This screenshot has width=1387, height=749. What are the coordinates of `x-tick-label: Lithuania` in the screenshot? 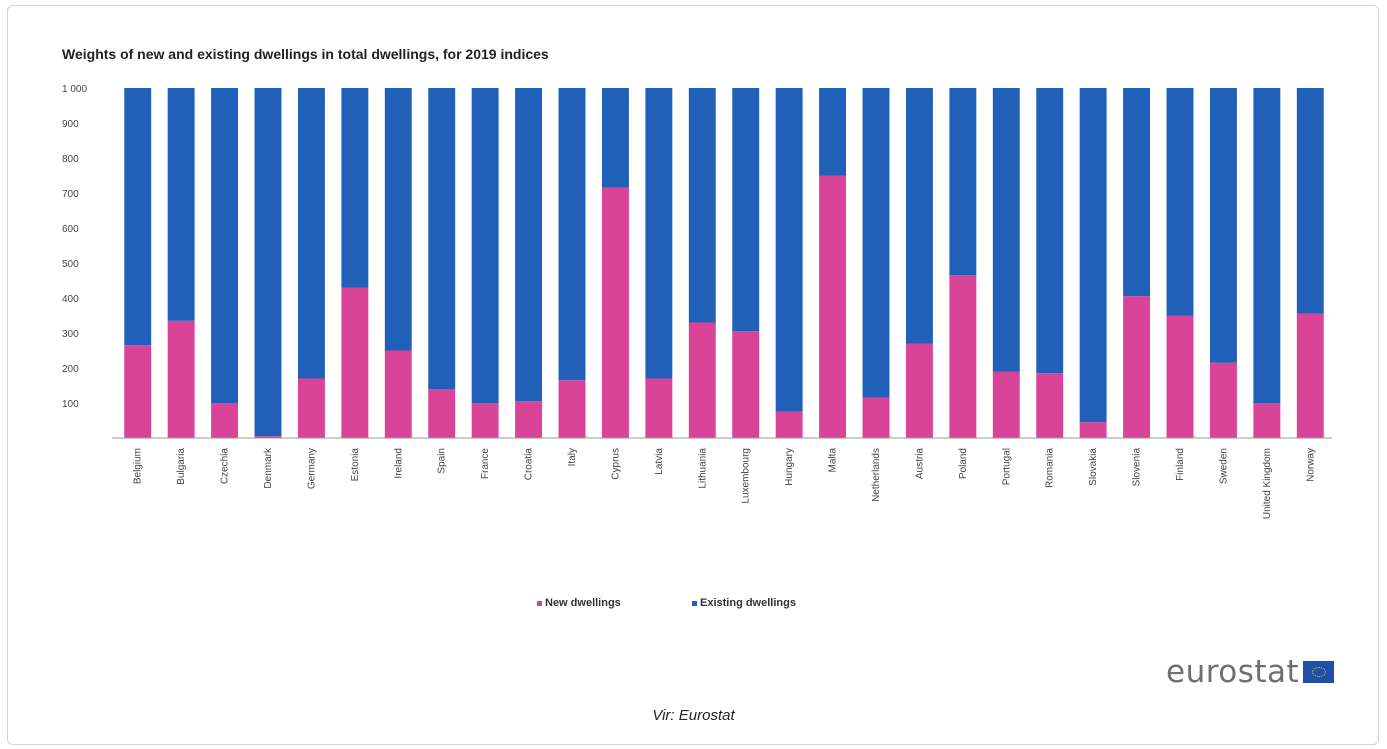 It's located at (702, 468).